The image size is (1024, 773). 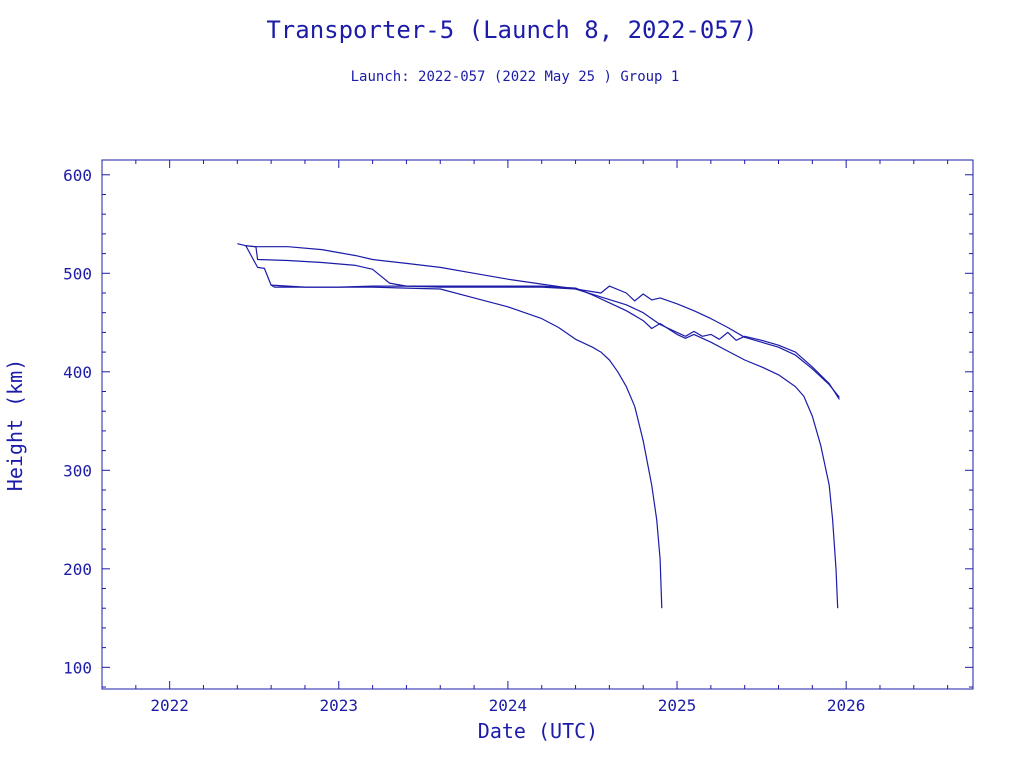 I want to click on x-tick-label: 2023, so click(x=339, y=705).